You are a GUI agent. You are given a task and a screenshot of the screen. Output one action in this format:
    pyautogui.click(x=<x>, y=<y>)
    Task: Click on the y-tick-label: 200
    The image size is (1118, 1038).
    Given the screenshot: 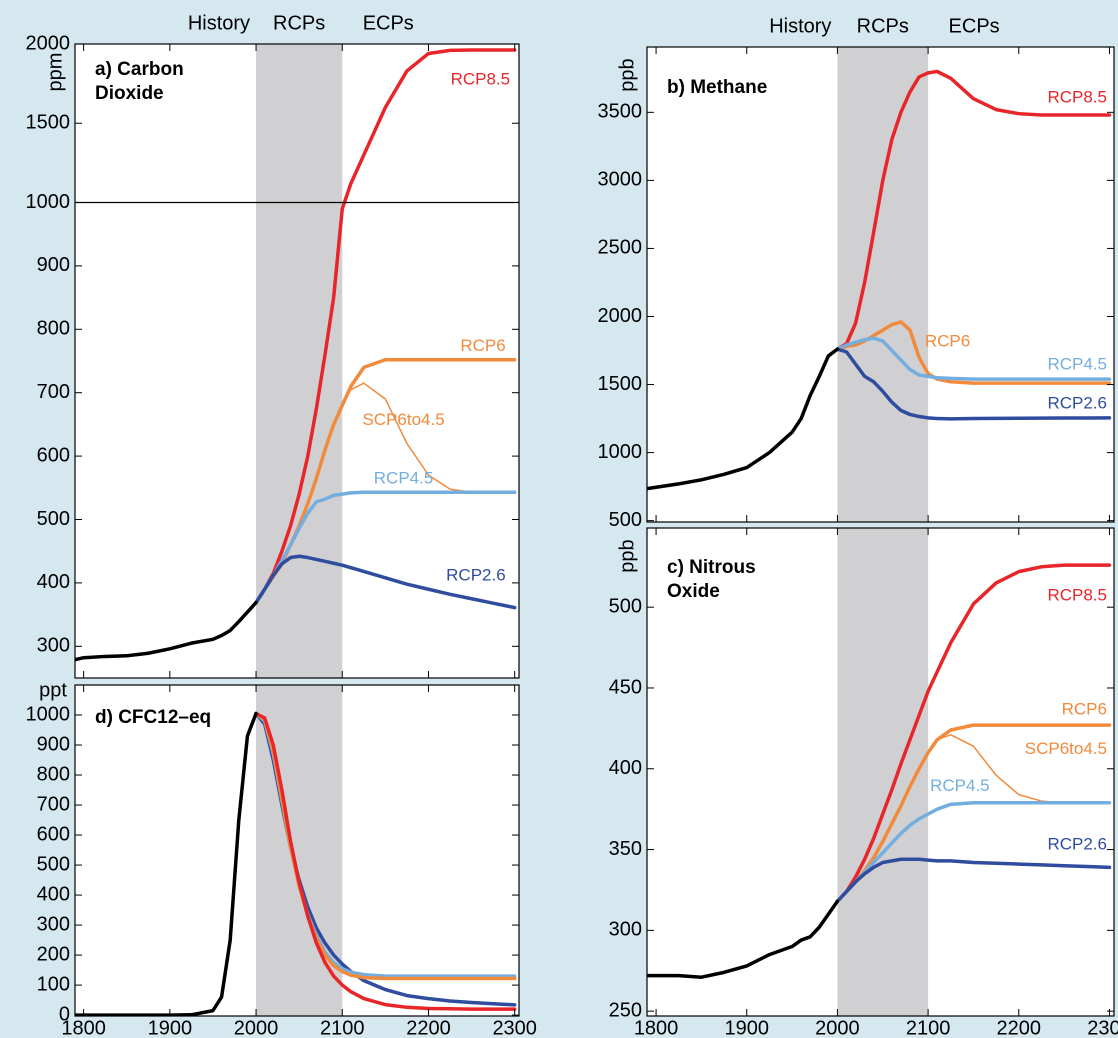 What is the action you would take?
    pyautogui.click(x=53, y=954)
    